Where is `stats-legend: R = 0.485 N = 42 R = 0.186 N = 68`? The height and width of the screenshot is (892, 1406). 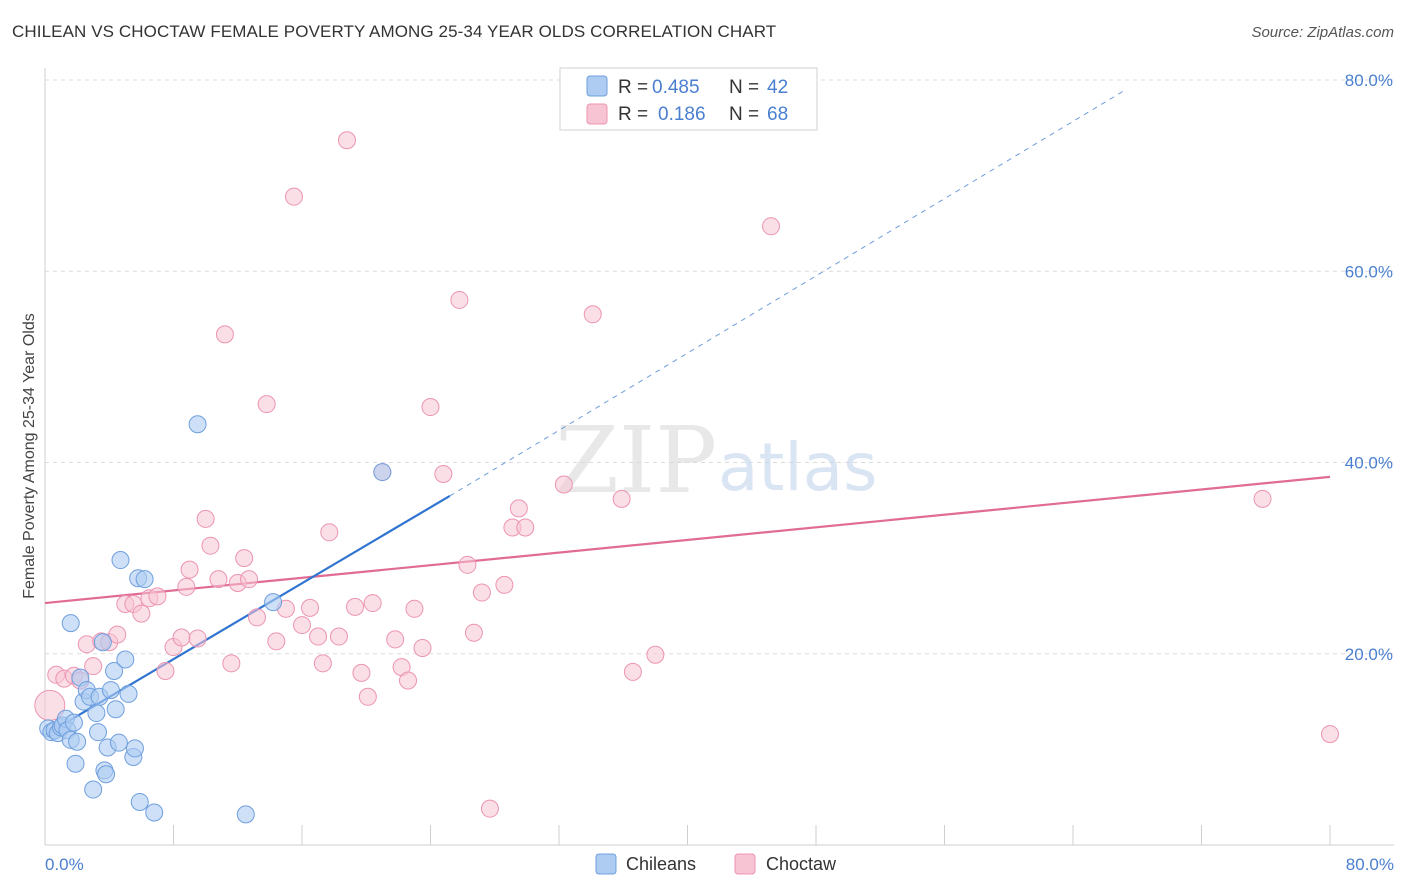 stats-legend: R = 0.485 N = 42 R = 0.186 N = 68 is located at coordinates (688, 99).